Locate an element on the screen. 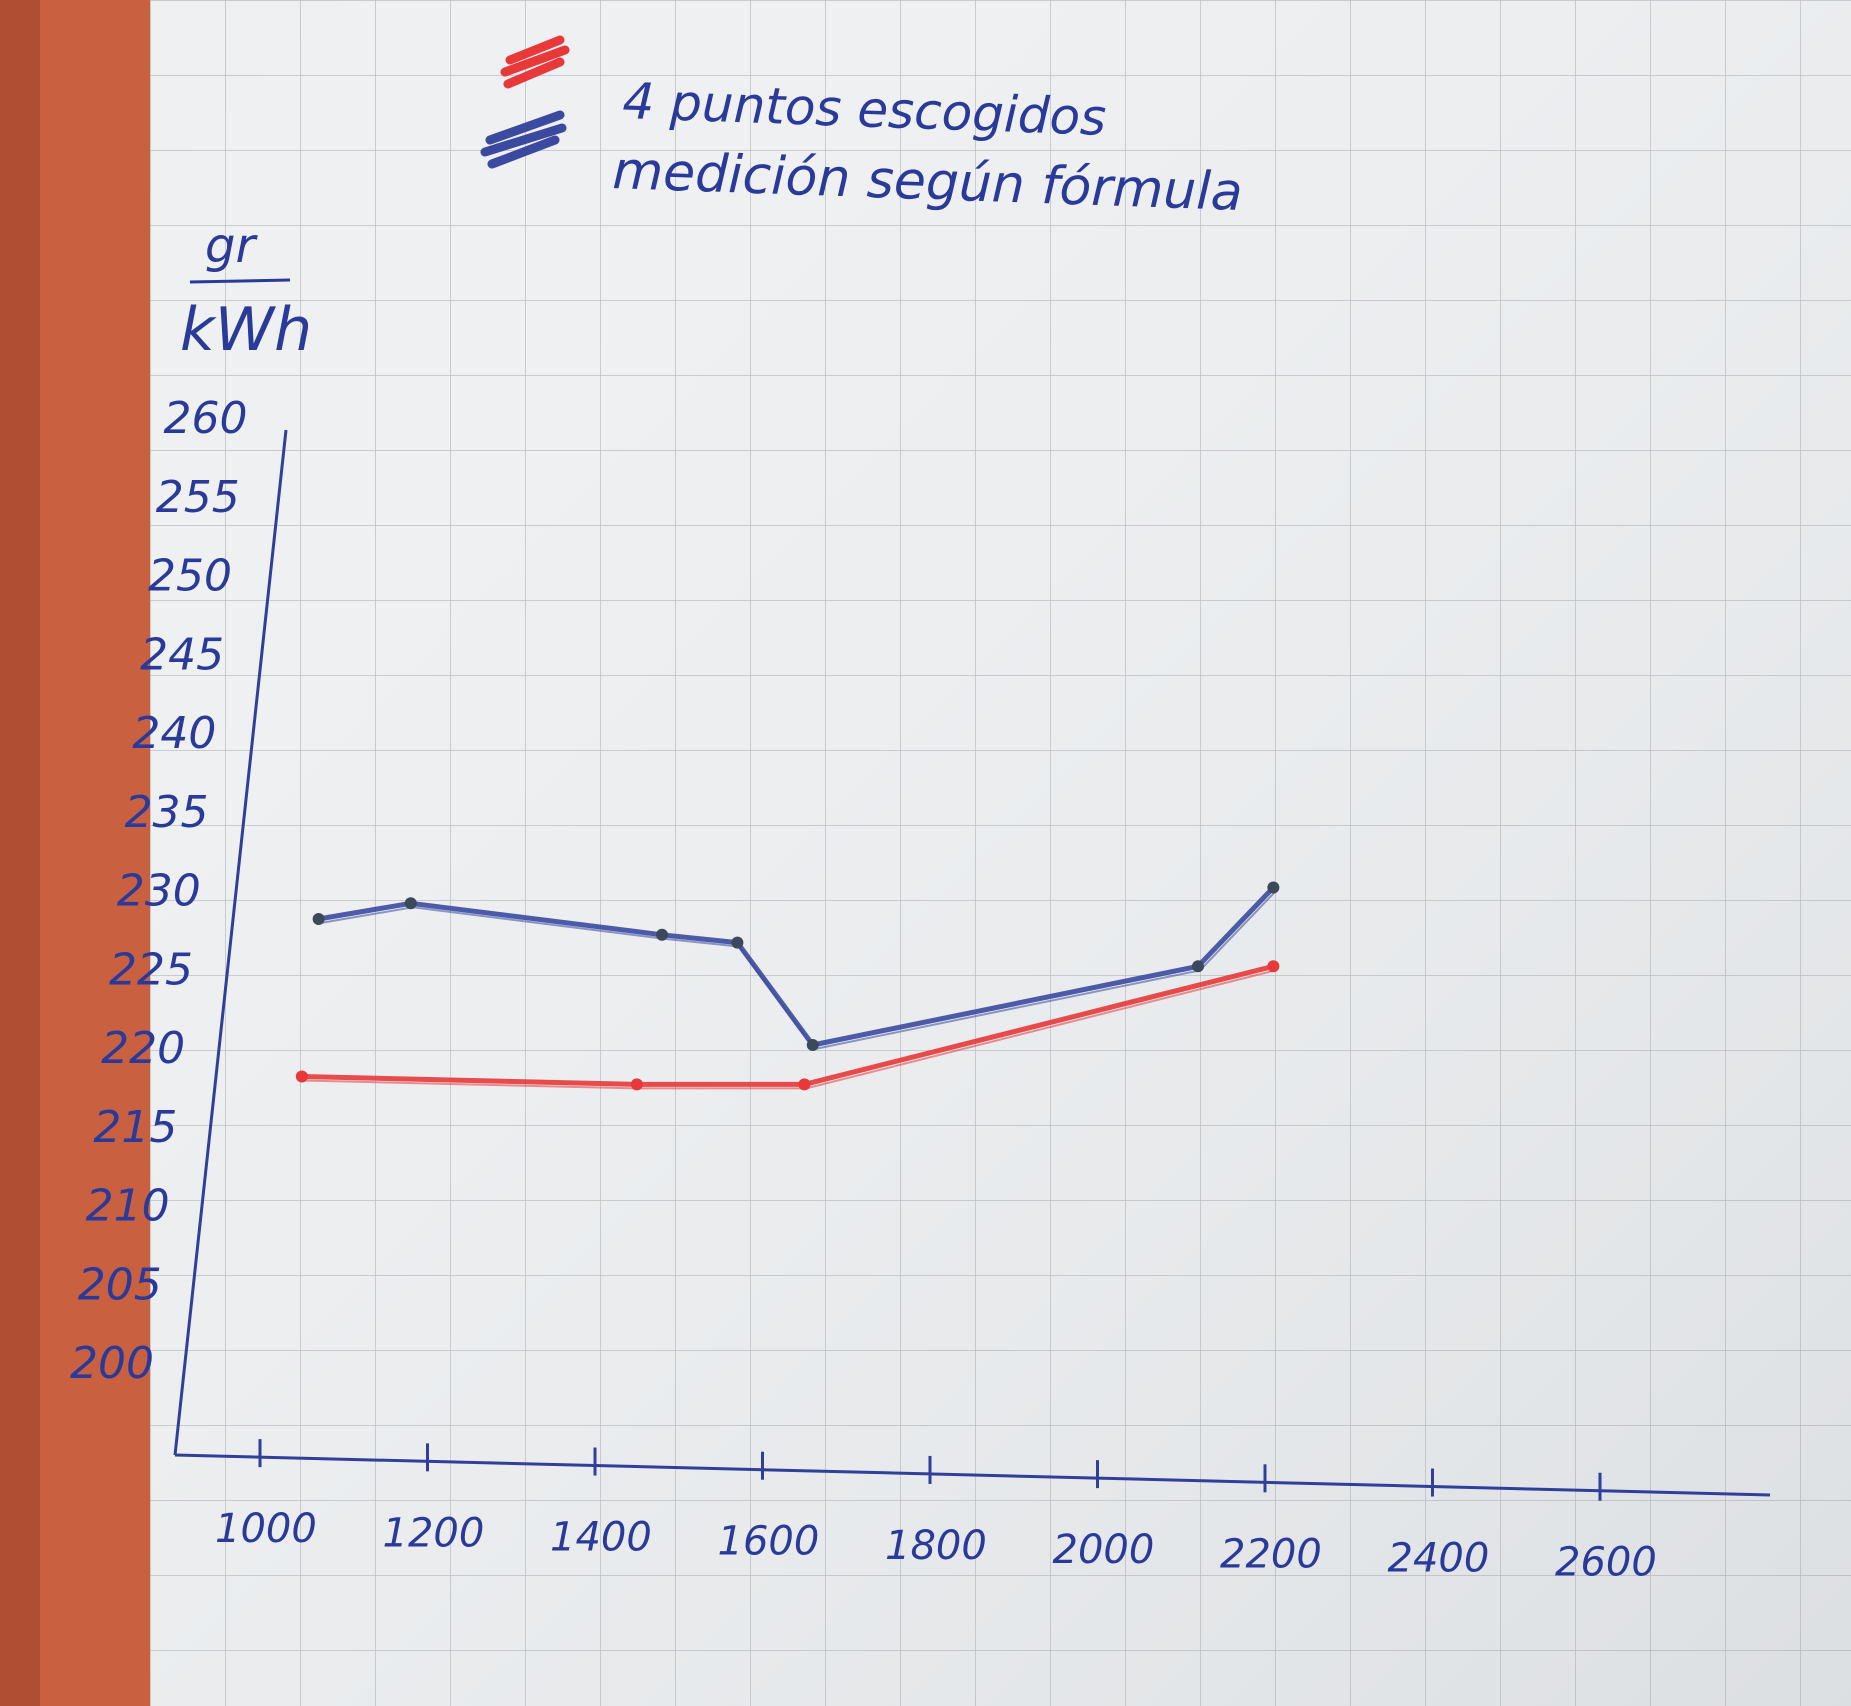 The image size is (1851, 1706). x-tick-label: 1200 is located at coordinates (434, 1533).